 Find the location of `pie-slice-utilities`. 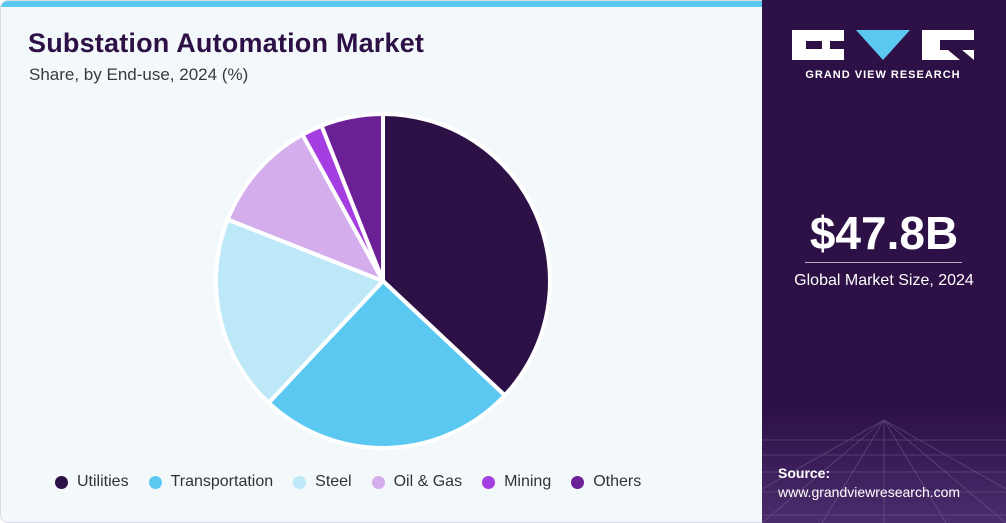

pie-slice-utilities is located at coordinates (466, 255).